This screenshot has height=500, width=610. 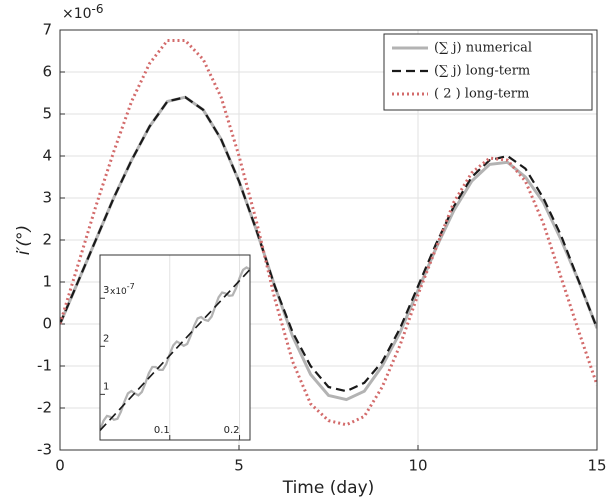 What do you see at coordinates (417, 466) in the screenshot?
I see `x-tick-label: 10` at bounding box center [417, 466].